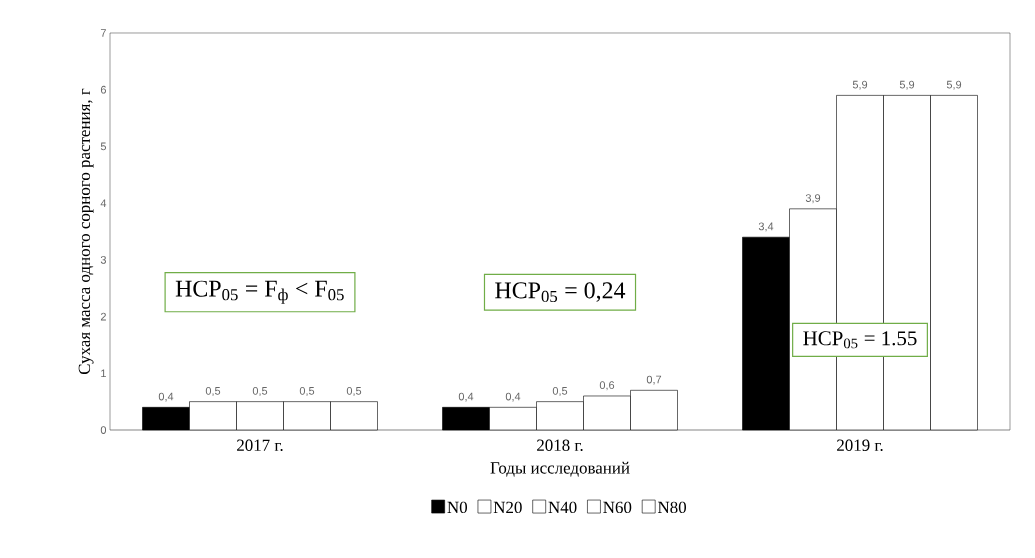 Image resolution: width=1035 pixels, height=558 pixels. I want to click on x-tick-label: 2018 г., so click(560, 445).